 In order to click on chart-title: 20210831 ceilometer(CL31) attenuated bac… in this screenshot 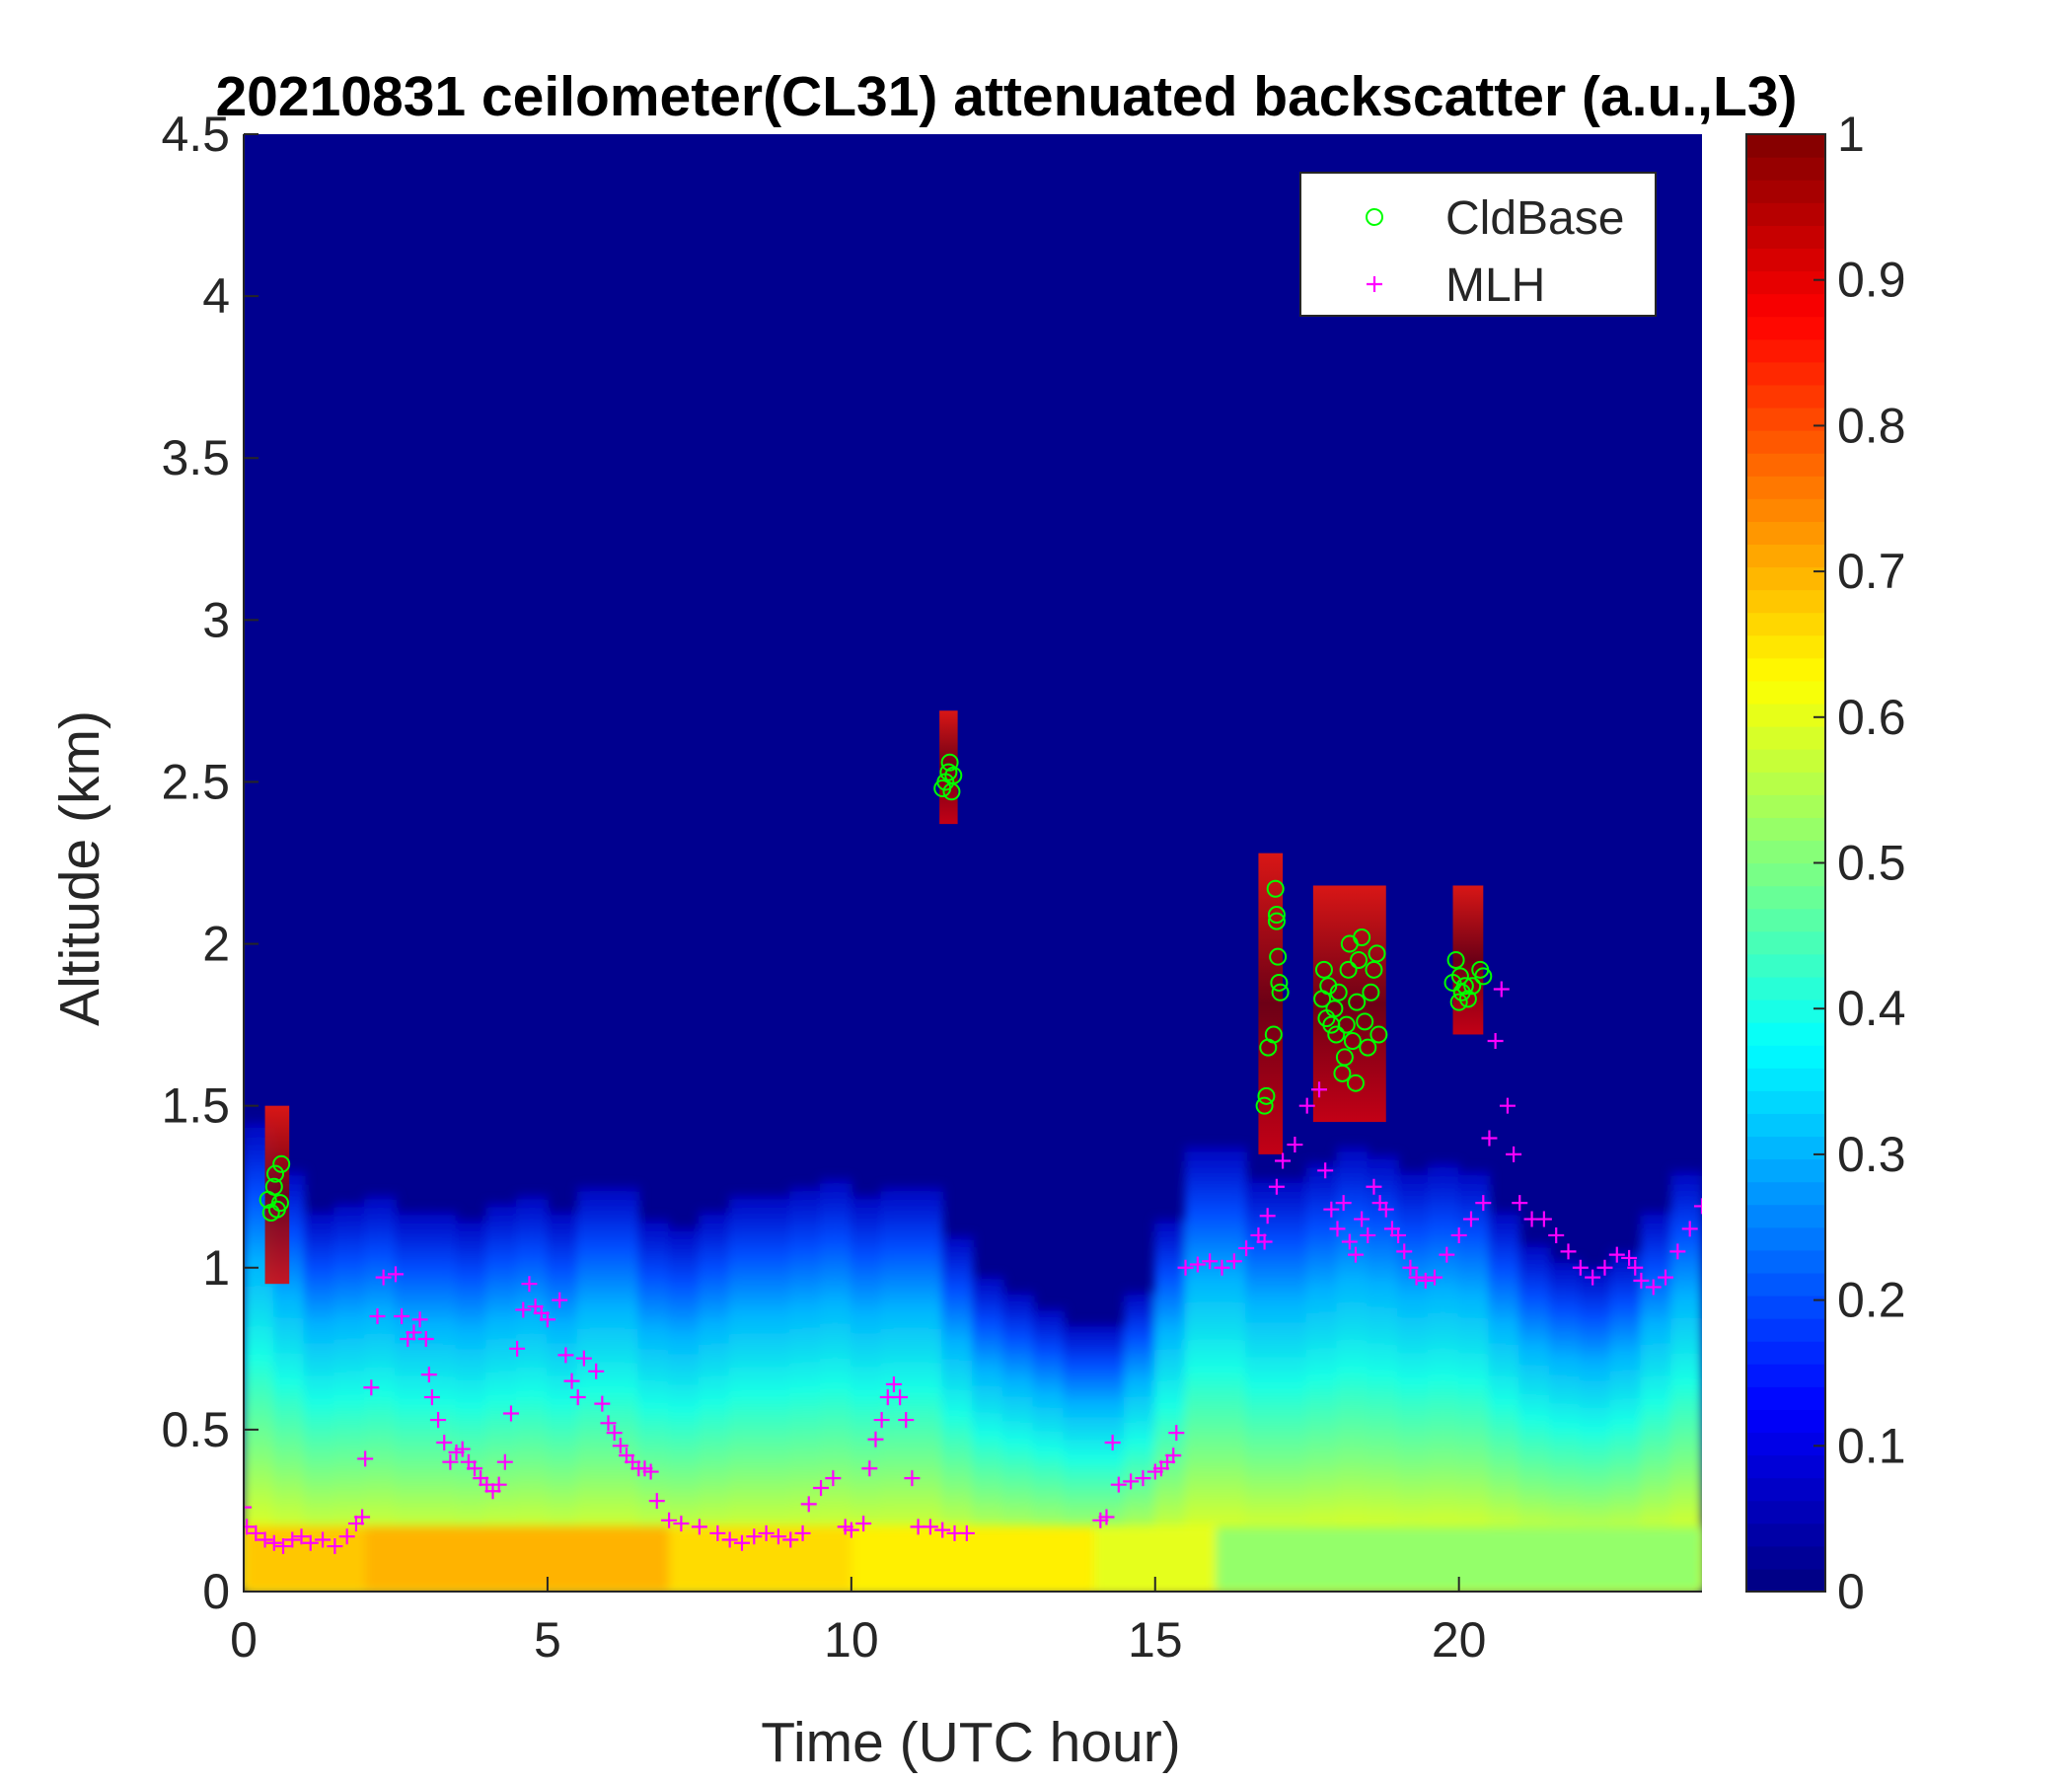, I will do `click(1006, 96)`.